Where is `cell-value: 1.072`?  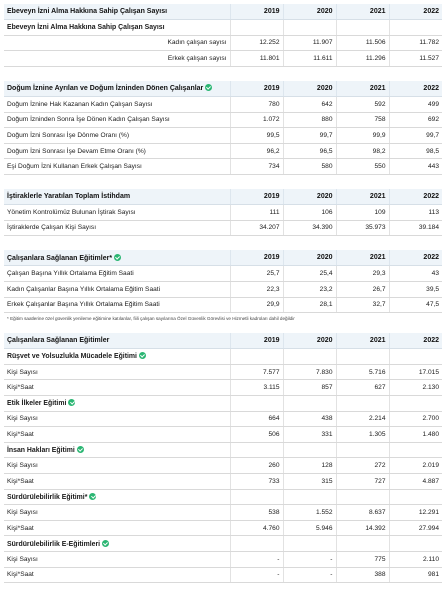
cell-value: 1.072 is located at coordinates (256, 120).